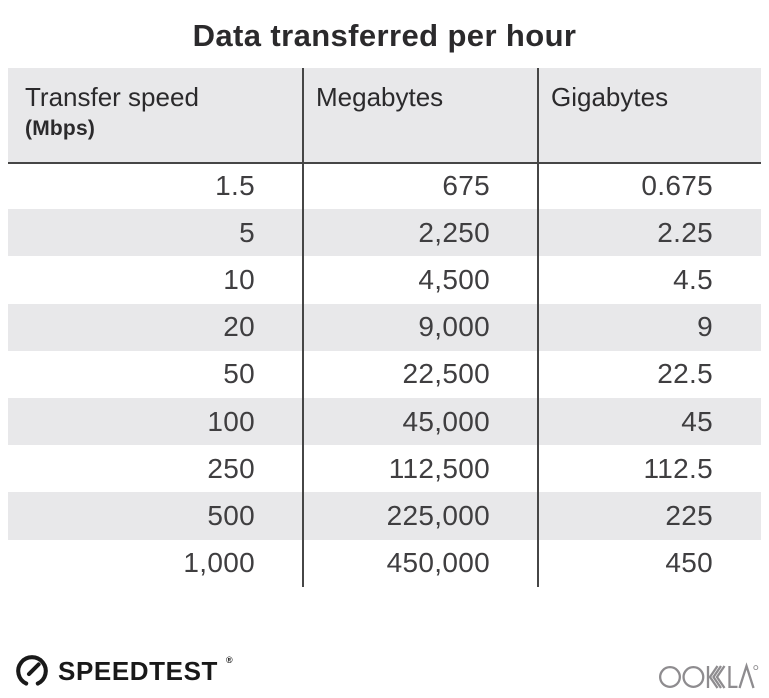 Image resolution: width=769 pixels, height=698 pixels. What do you see at coordinates (685, 374) in the screenshot?
I see `cell-gigabytes: 22.5` at bounding box center [685, 374].